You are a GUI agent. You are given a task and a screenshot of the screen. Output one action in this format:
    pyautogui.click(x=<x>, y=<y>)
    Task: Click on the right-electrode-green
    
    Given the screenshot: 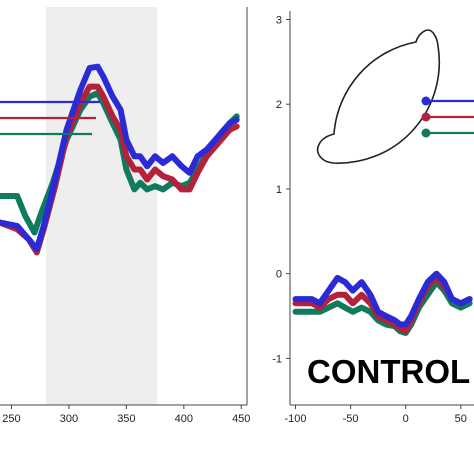 What is the action you would take?
    pyautogui.click(x=426, y=133)
    